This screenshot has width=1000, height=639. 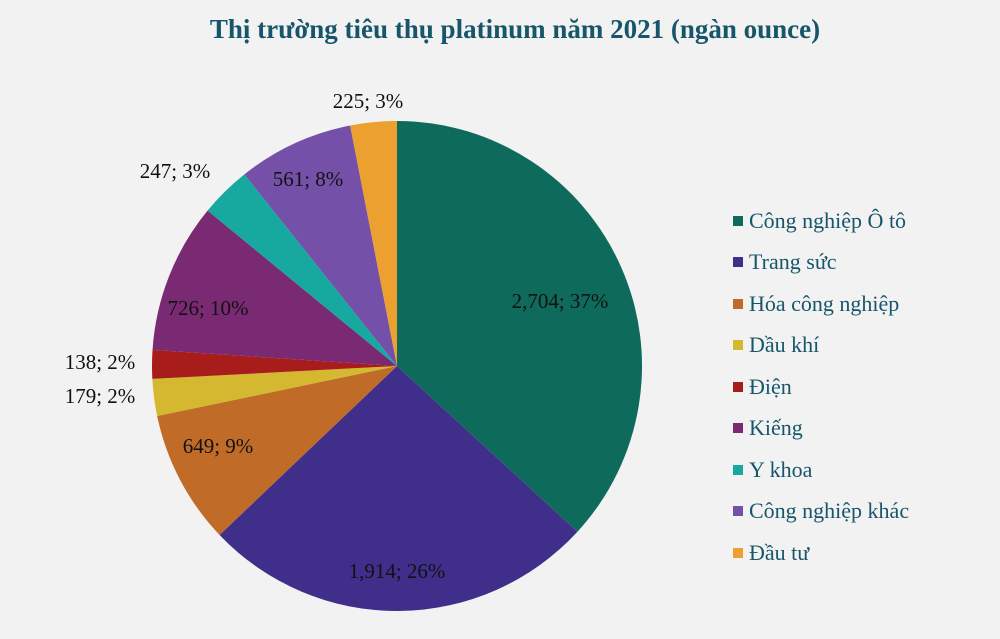 What do you see at coordinates (100, 362) in the screenshot?
I see `data-label: 138; 2%` at bounding box center [100, 362].